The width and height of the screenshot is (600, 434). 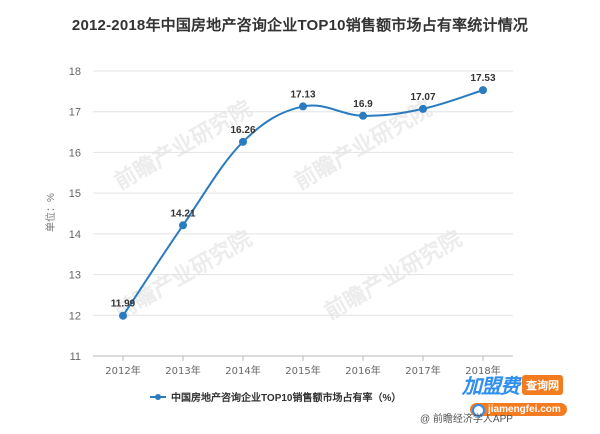 I want to click on x-tick-label: 2012年, so click(x=122, y=370).